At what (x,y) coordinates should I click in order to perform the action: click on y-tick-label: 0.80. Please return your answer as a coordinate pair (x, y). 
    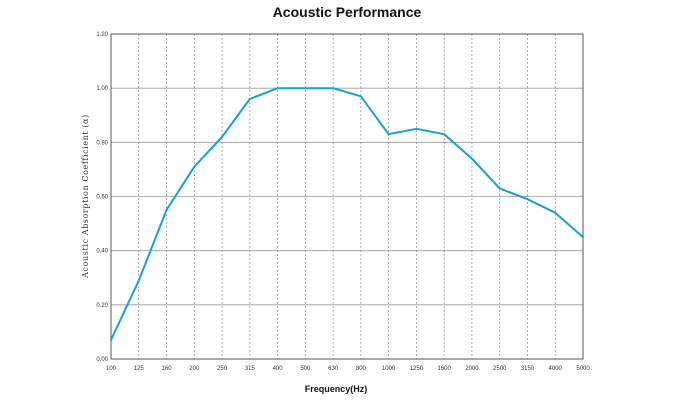
    Looking at the image, I should click on (102, 143).